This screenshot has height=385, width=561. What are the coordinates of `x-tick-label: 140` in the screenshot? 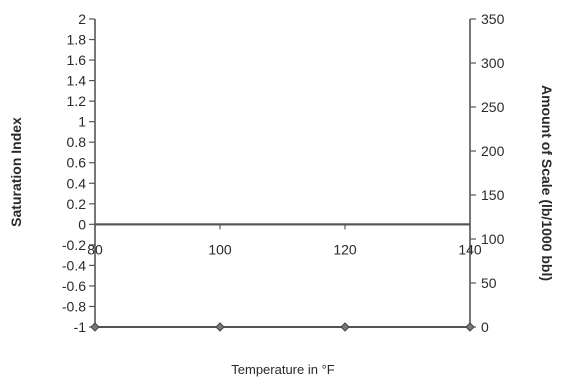 It's located at (470, 249).